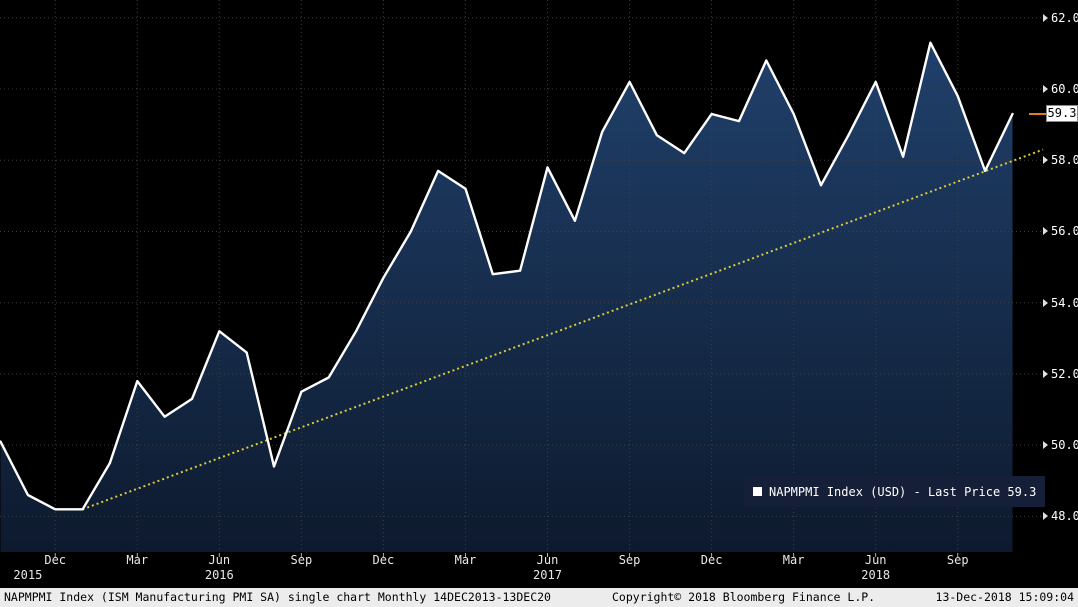 This screenshot has height=607, width=1078. Describe the element at coordinates (1060, 445) in the screenshot. I see `y-axis-label: 50.0` at that location.